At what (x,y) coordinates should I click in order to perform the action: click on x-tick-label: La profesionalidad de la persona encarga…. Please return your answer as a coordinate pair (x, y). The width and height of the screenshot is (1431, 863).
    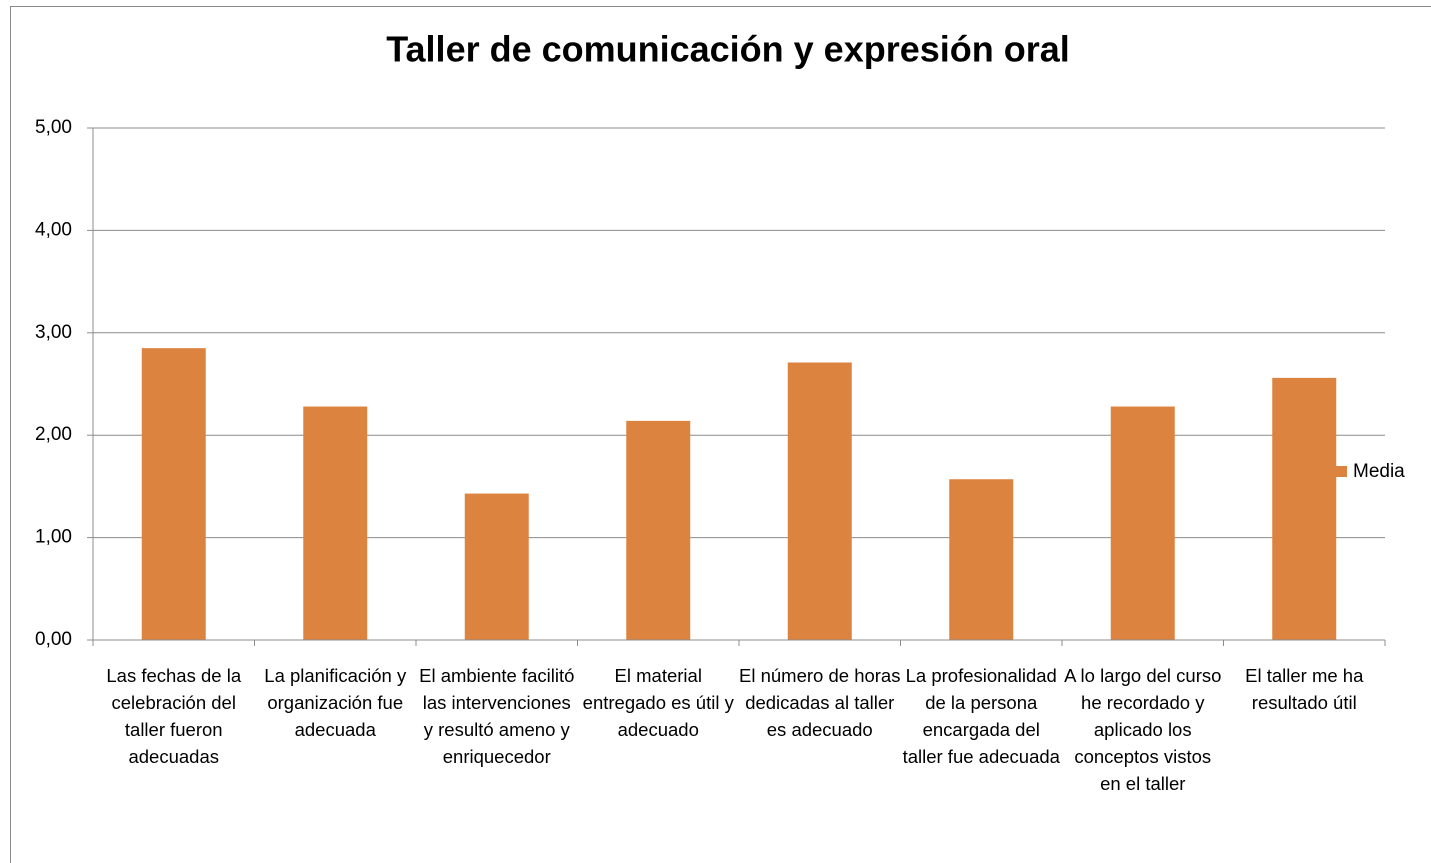
    Looking at the image, I should click on (981, 716).